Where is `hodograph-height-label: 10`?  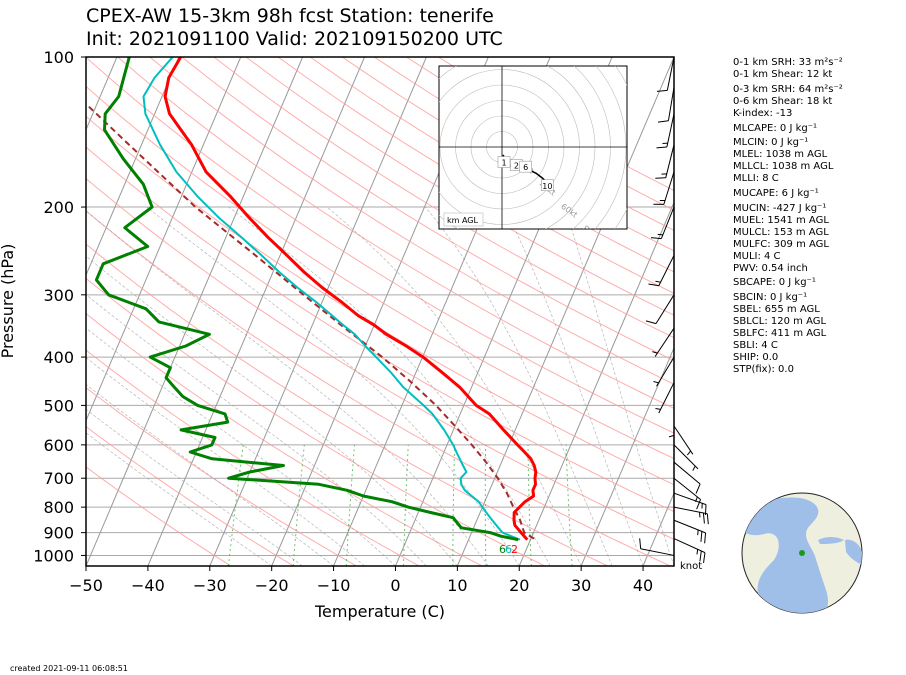 hodograph-height-label: 10 is located at coordinates (547, 186).